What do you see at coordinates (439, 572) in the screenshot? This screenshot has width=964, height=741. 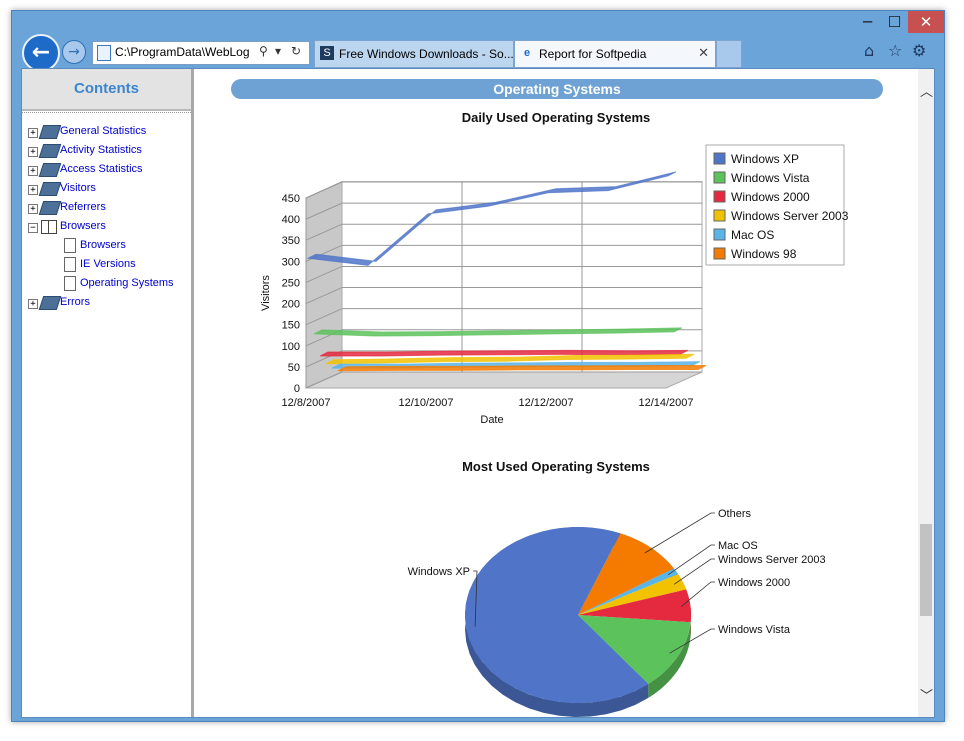 I see `pie-label: Windows XP` at bounding box center [439, 572].